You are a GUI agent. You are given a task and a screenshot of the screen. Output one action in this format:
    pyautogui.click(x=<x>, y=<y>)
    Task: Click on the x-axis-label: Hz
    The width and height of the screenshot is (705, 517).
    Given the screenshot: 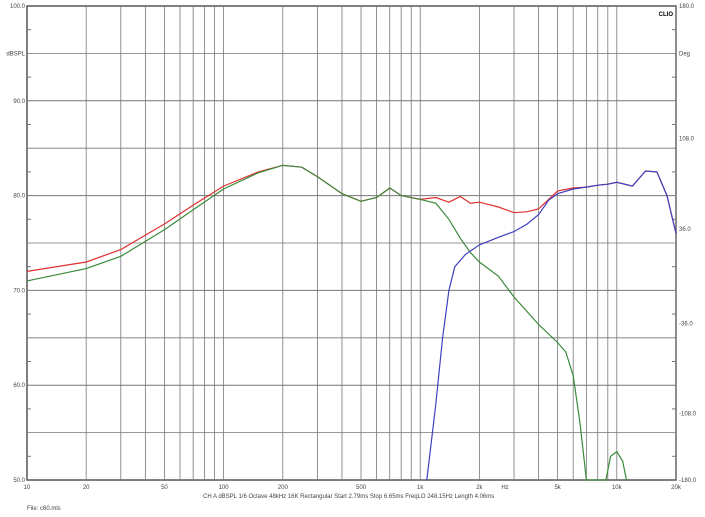 What is the action you would take?
    pyautogui.click(x=504, y=488)
    